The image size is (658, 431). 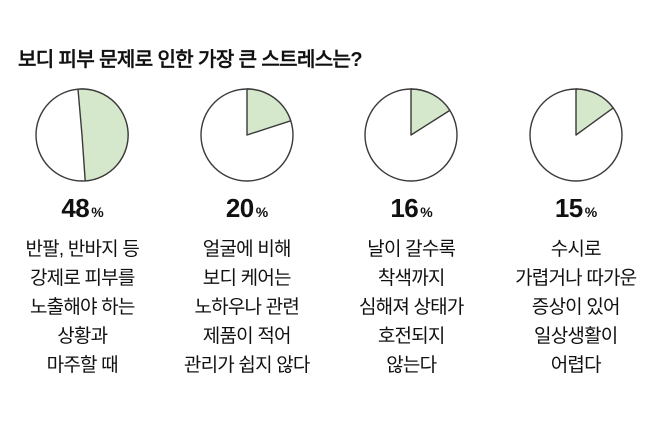 I want to click on pie-description-3: 날이 갈수록 착색까지 심해져 상태가 호전되지 않는다, so click(x=411, y=307).